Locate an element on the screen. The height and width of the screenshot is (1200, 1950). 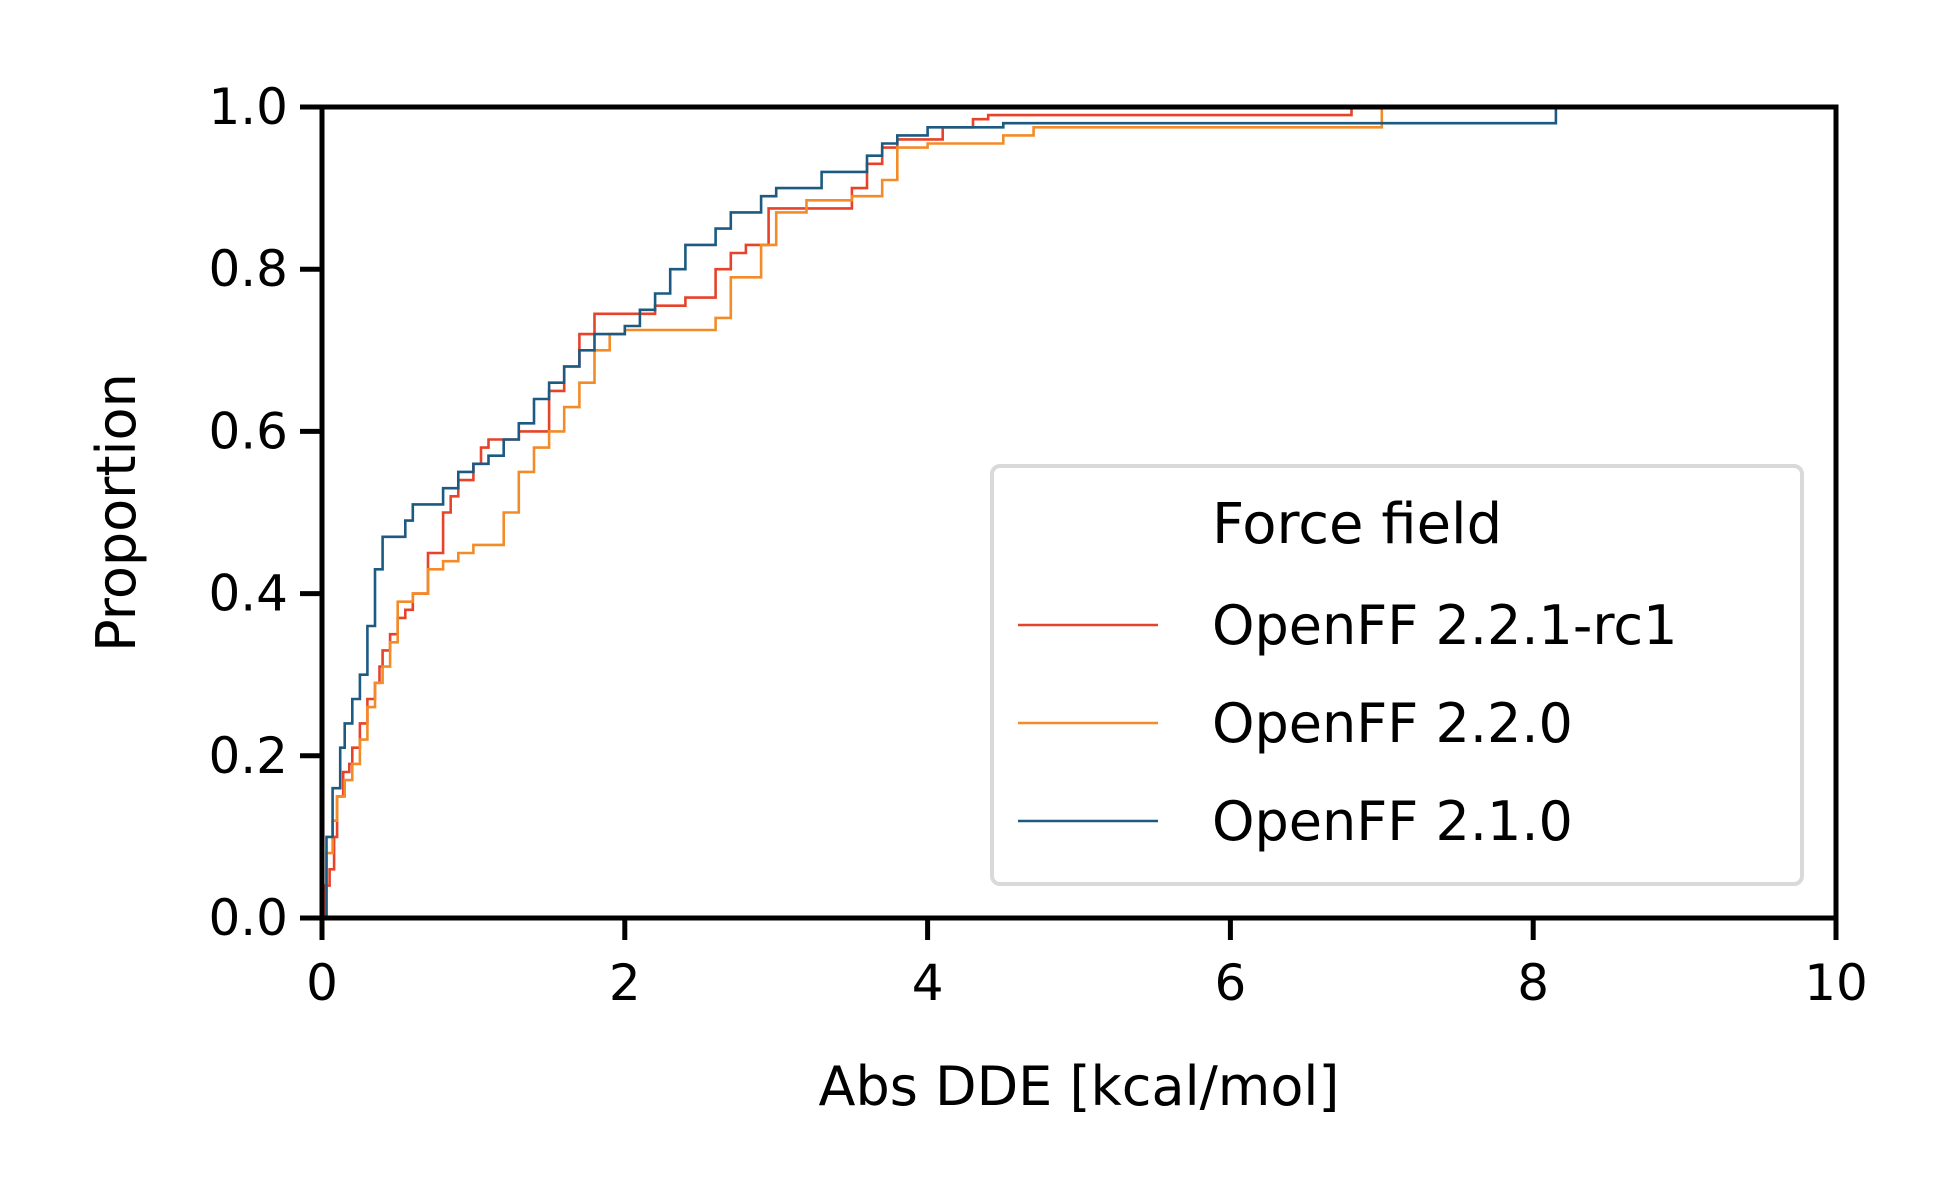
y-tick-label: 0.4 is located at coordinates (248, 594).